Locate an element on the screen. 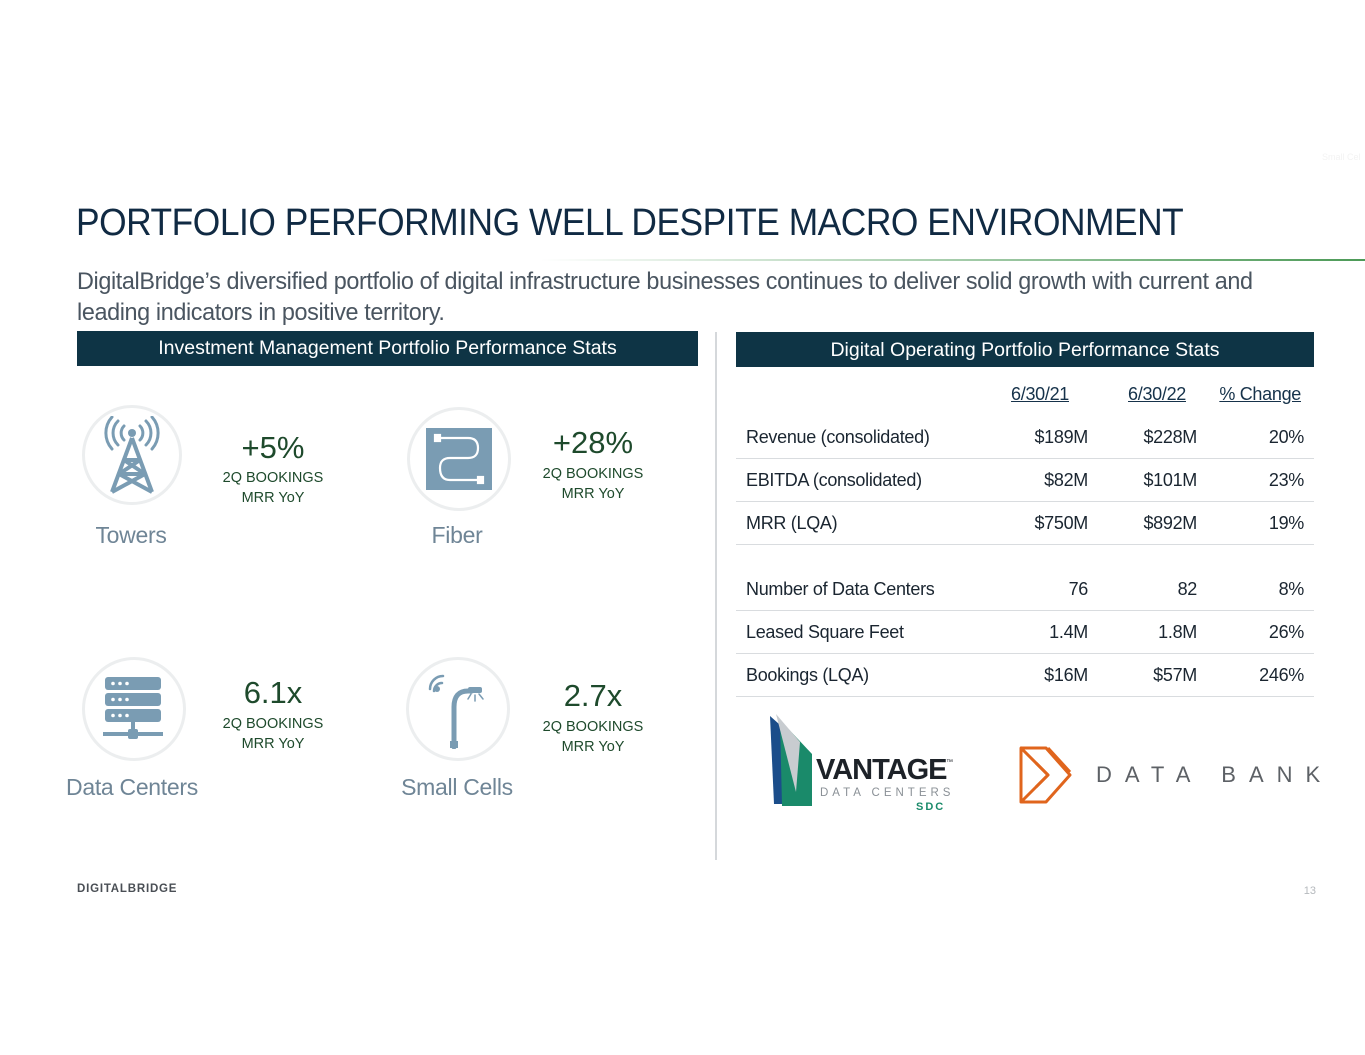 This screenshot has width=1365, height=1055. row-value-2021: $82M is located at coordinates (1066, 480).